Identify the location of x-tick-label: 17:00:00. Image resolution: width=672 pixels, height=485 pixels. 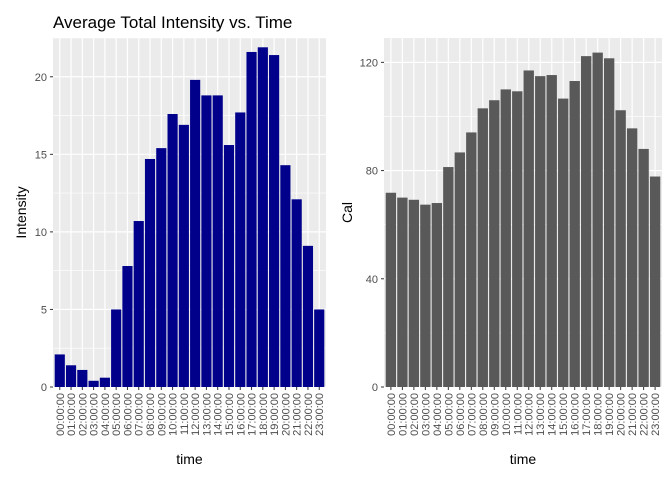
(253, 414).